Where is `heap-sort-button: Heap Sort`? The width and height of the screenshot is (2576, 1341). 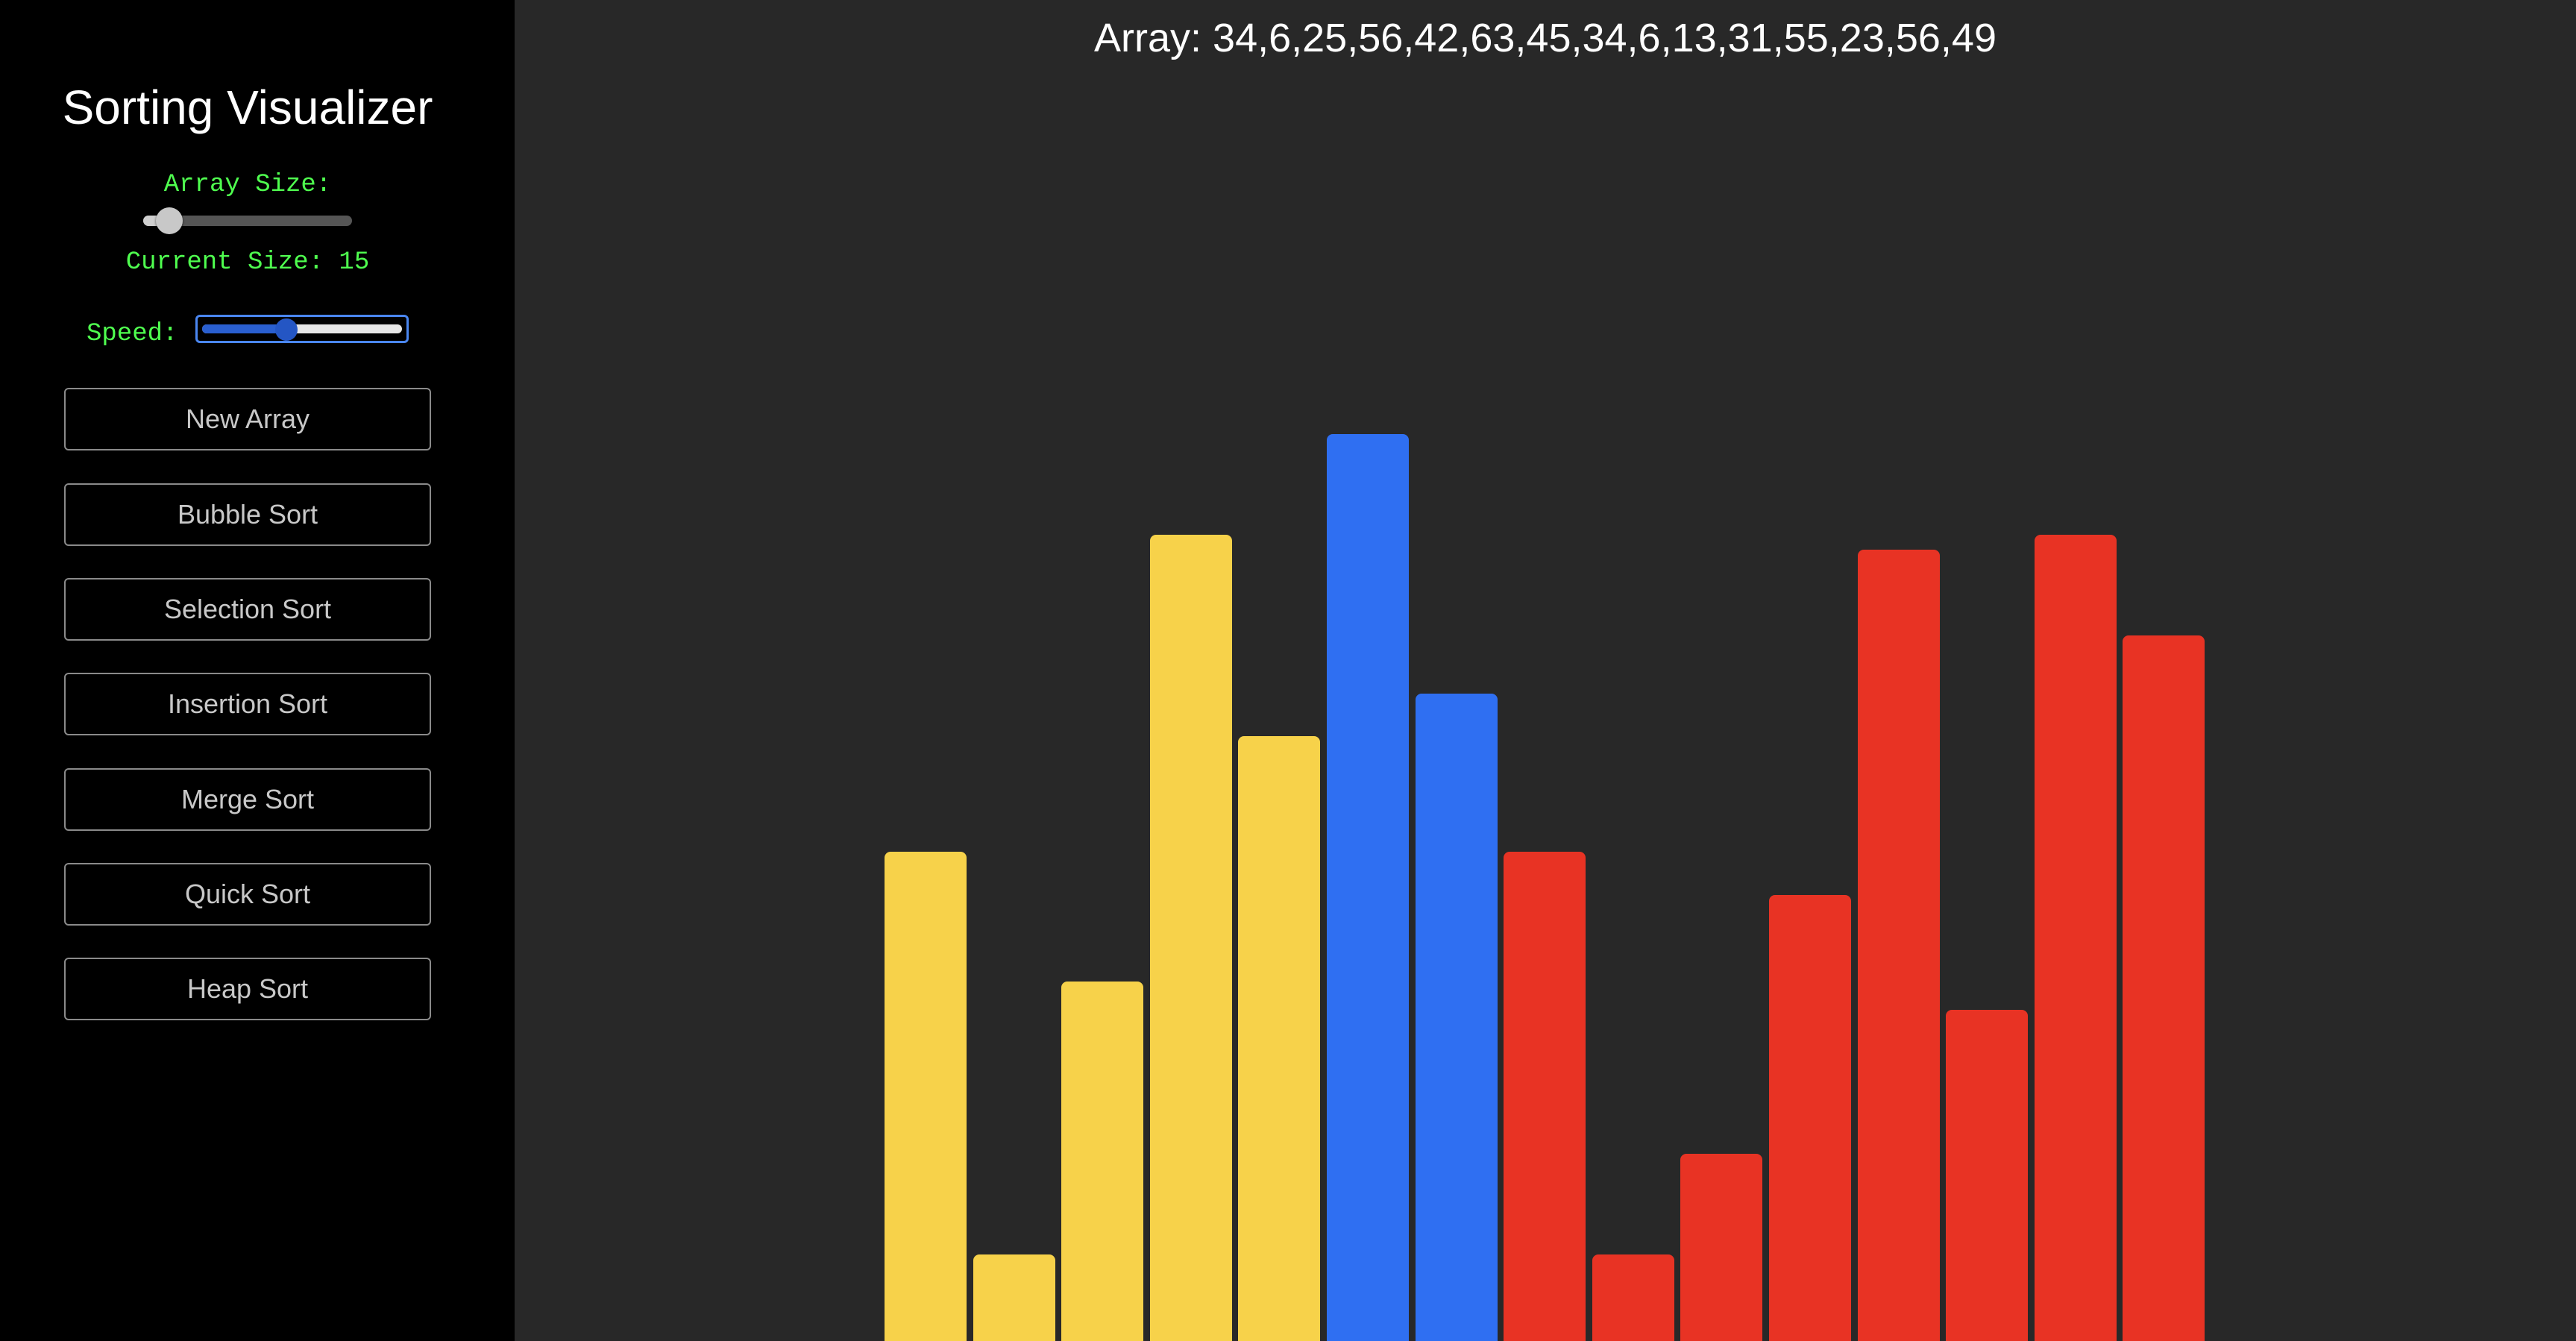
heap-sort-button: Heap Sort is located at coordinates (248, 989).